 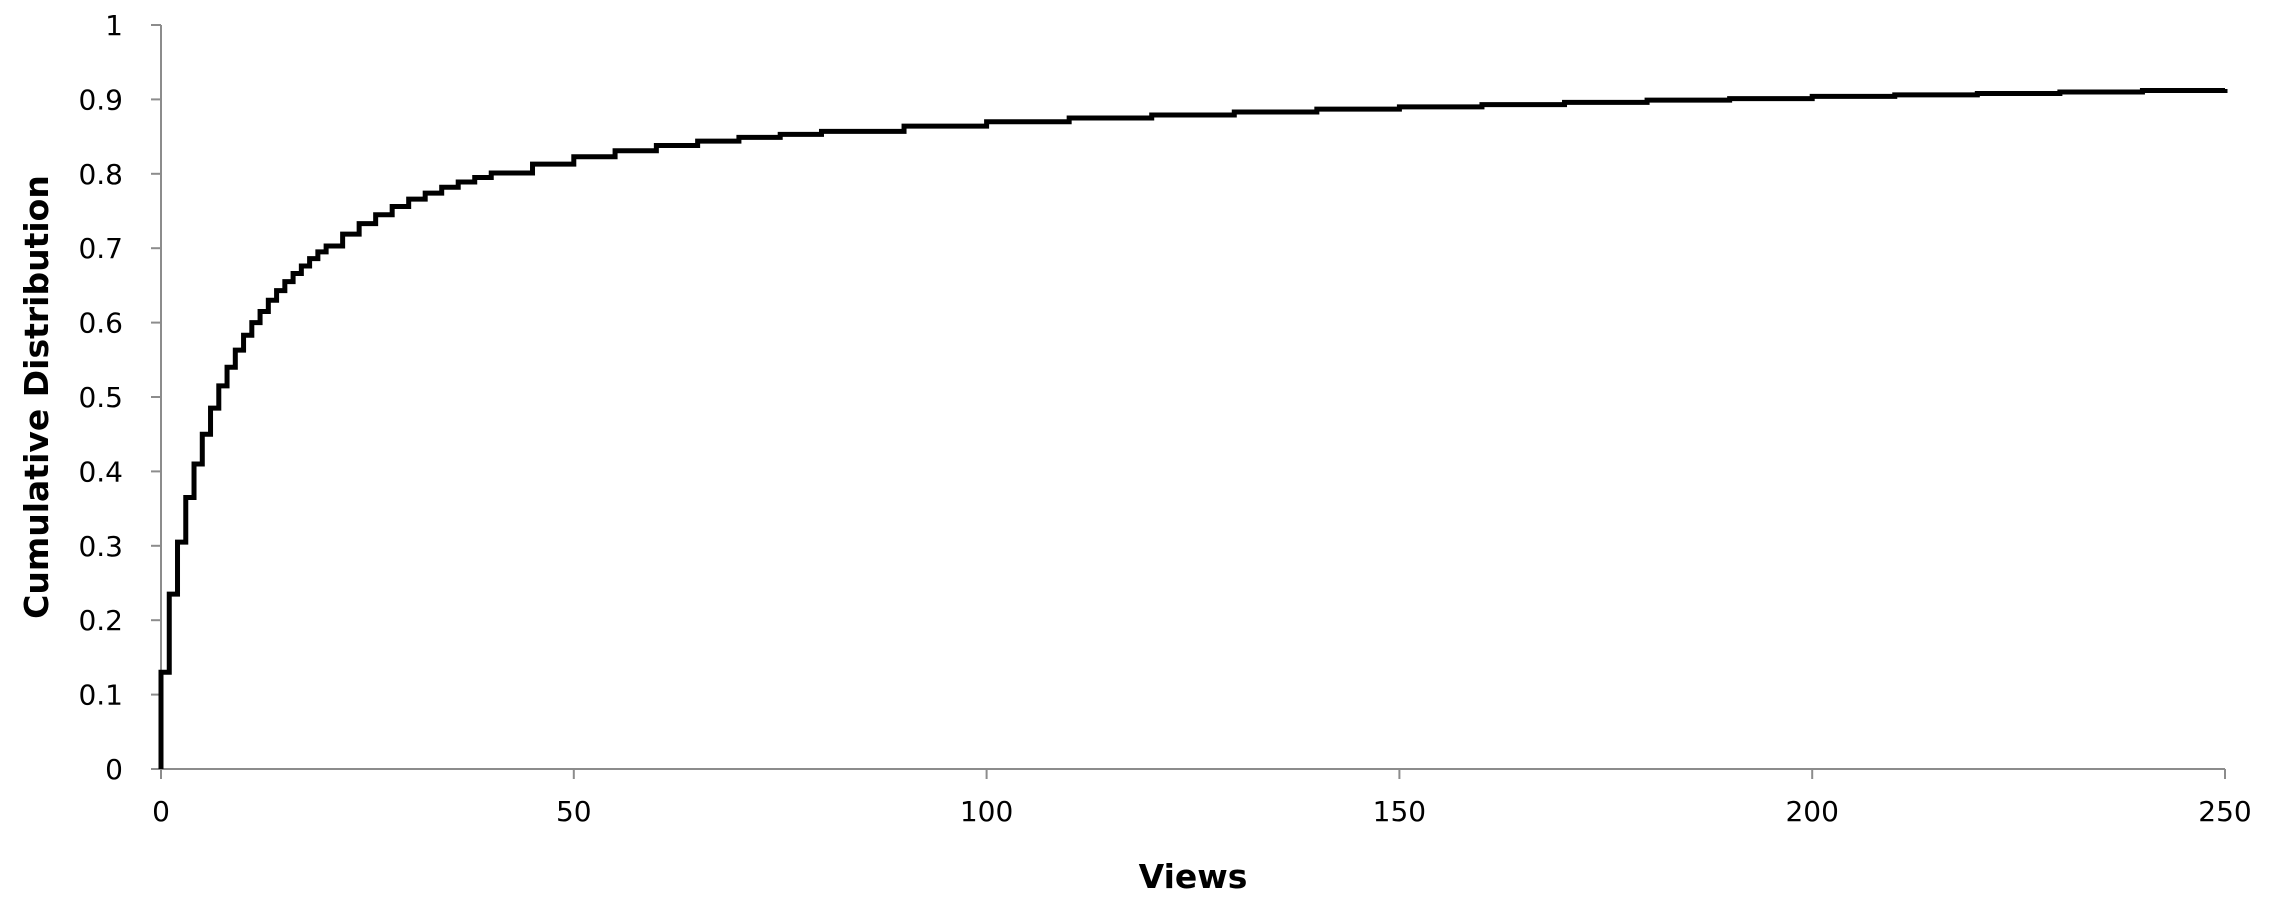 What do you see at coordinates (100, 248) in the screenshot?
I see `y-tick-label: 0.7` at bounding box center [100, 248].